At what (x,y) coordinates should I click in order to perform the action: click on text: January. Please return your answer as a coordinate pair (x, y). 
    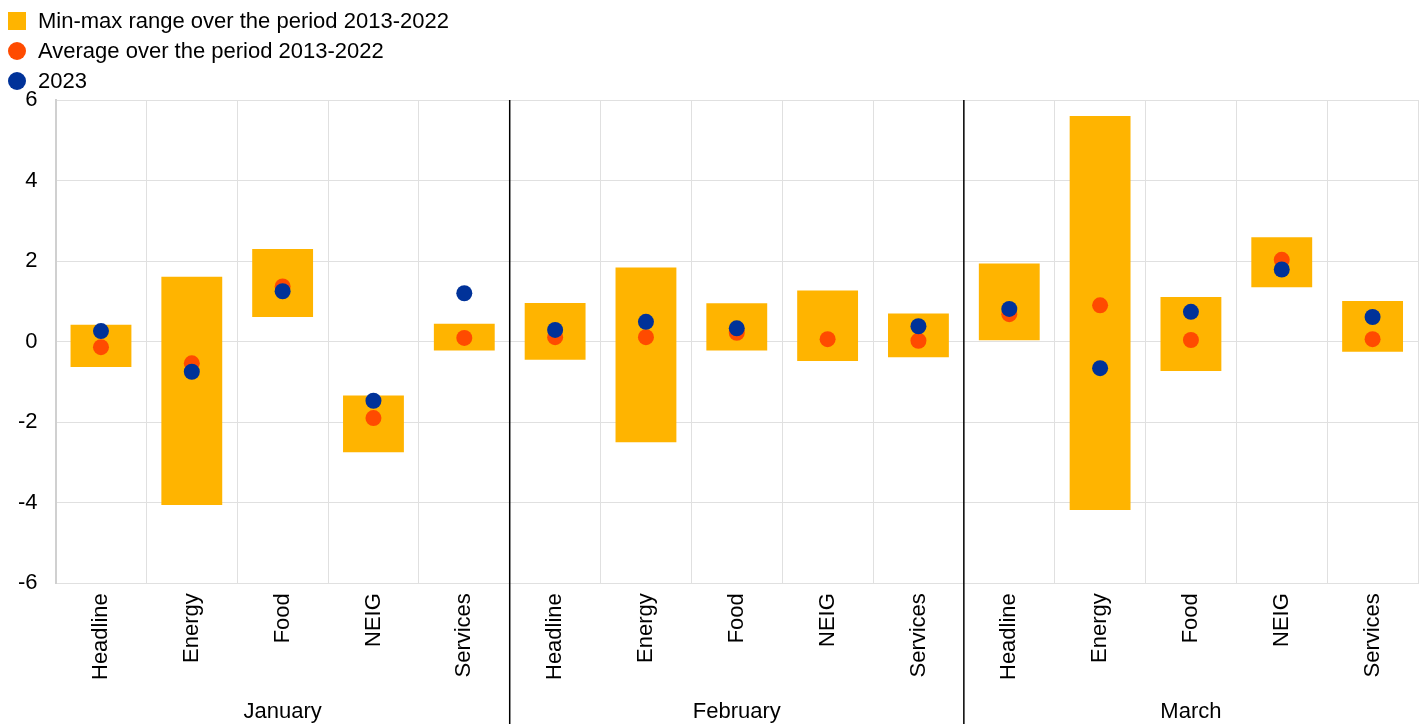
    Looking at the image, I should click on (282, 711).